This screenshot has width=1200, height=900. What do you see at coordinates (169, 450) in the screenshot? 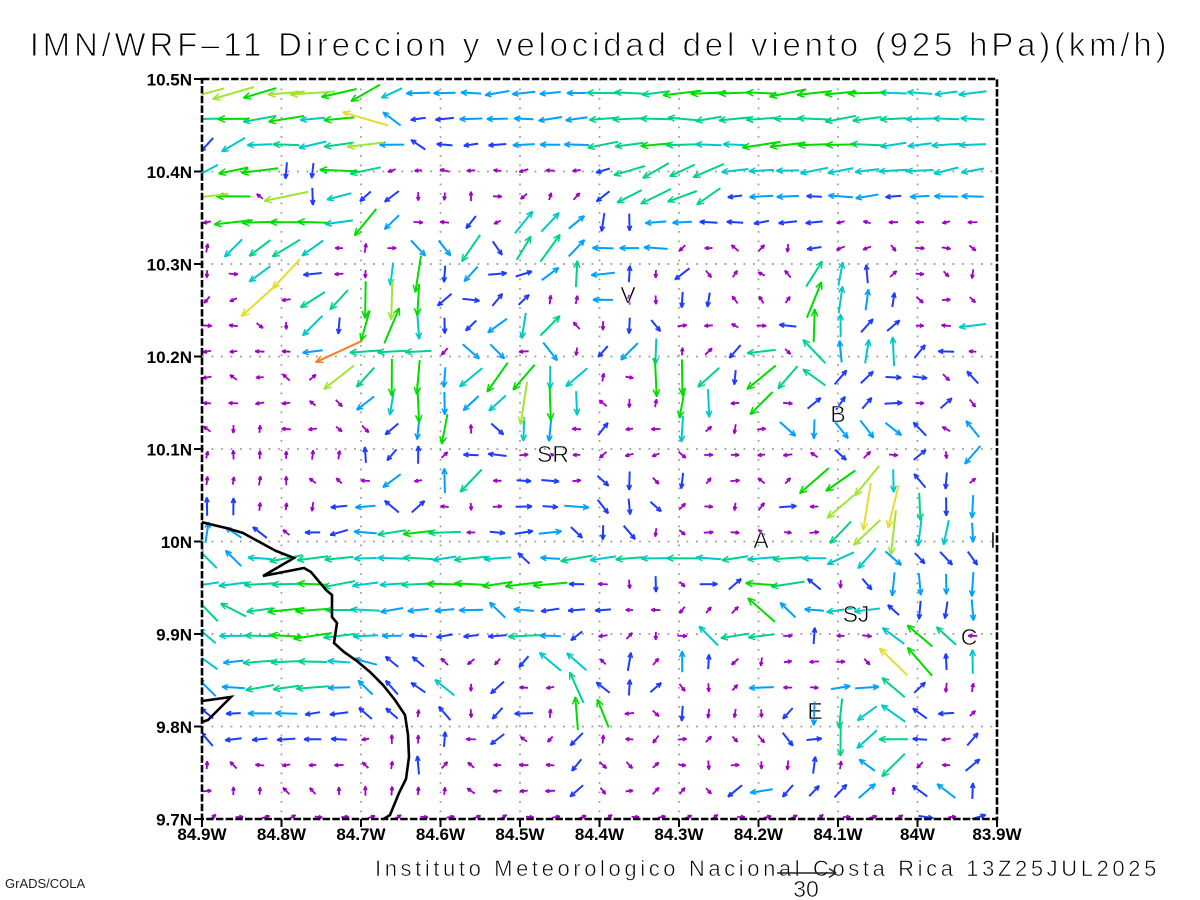
I see `svg-text: 10.1N` at bounding box center [169, 450].